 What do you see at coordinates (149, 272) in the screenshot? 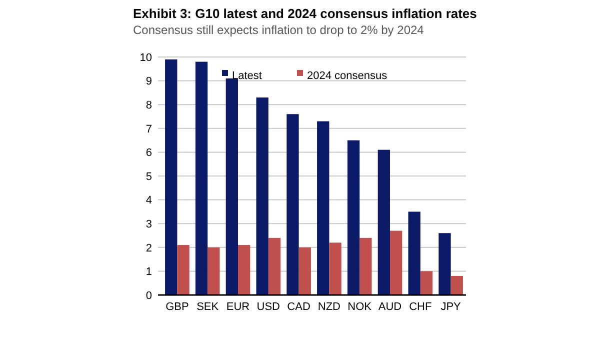
I see `y-tick-label: 1` at bounding box center [149, 272].